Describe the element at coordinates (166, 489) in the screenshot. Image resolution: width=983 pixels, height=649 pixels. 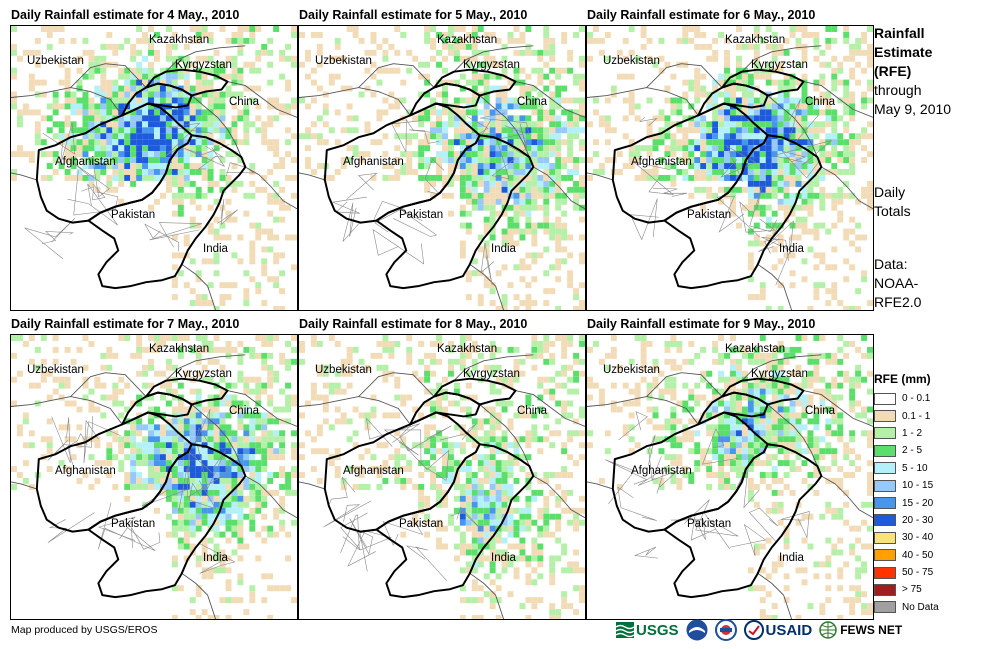
I see `province-border` at that location.